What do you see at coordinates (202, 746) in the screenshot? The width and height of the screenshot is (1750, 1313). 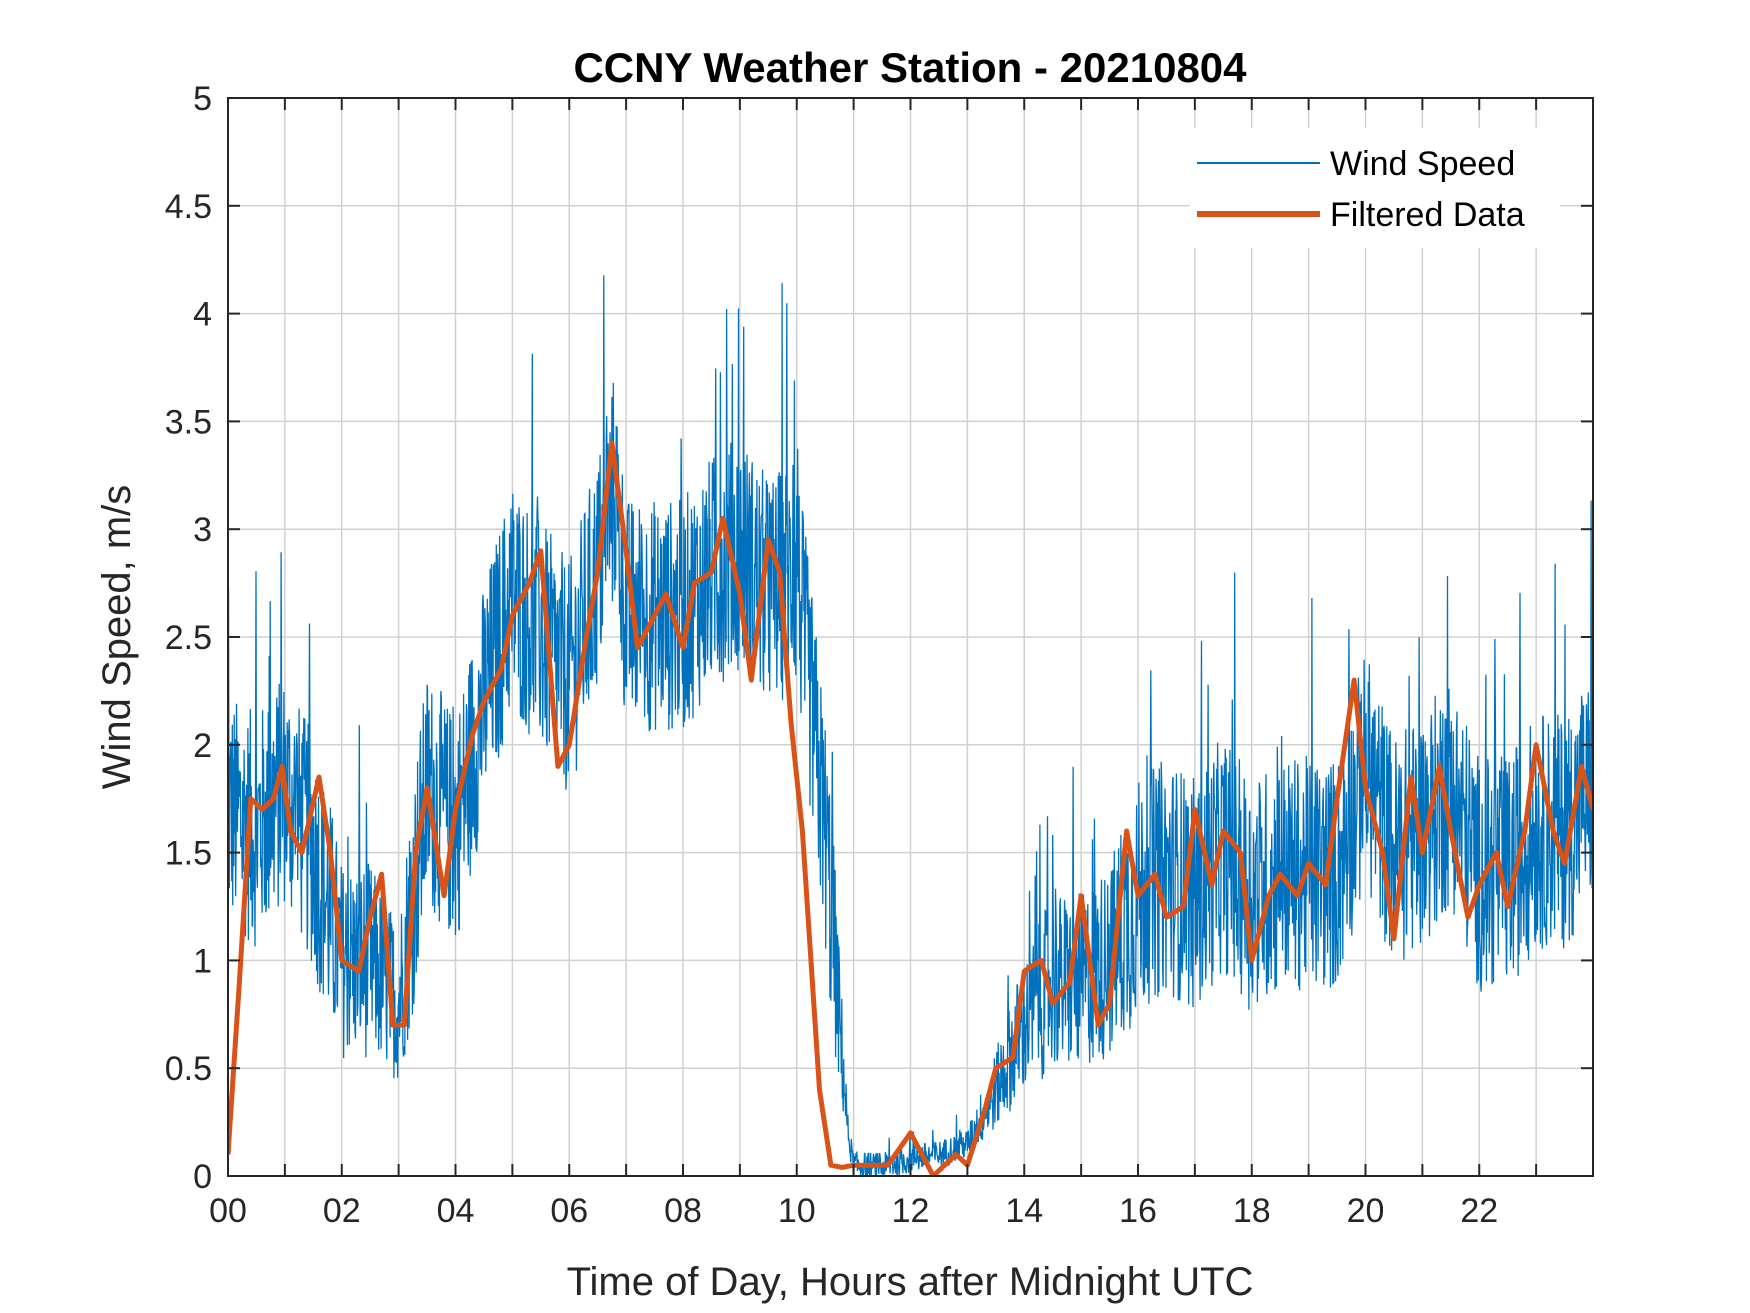 I see `y-tick-label: 2` at bounding box center [202, 746].